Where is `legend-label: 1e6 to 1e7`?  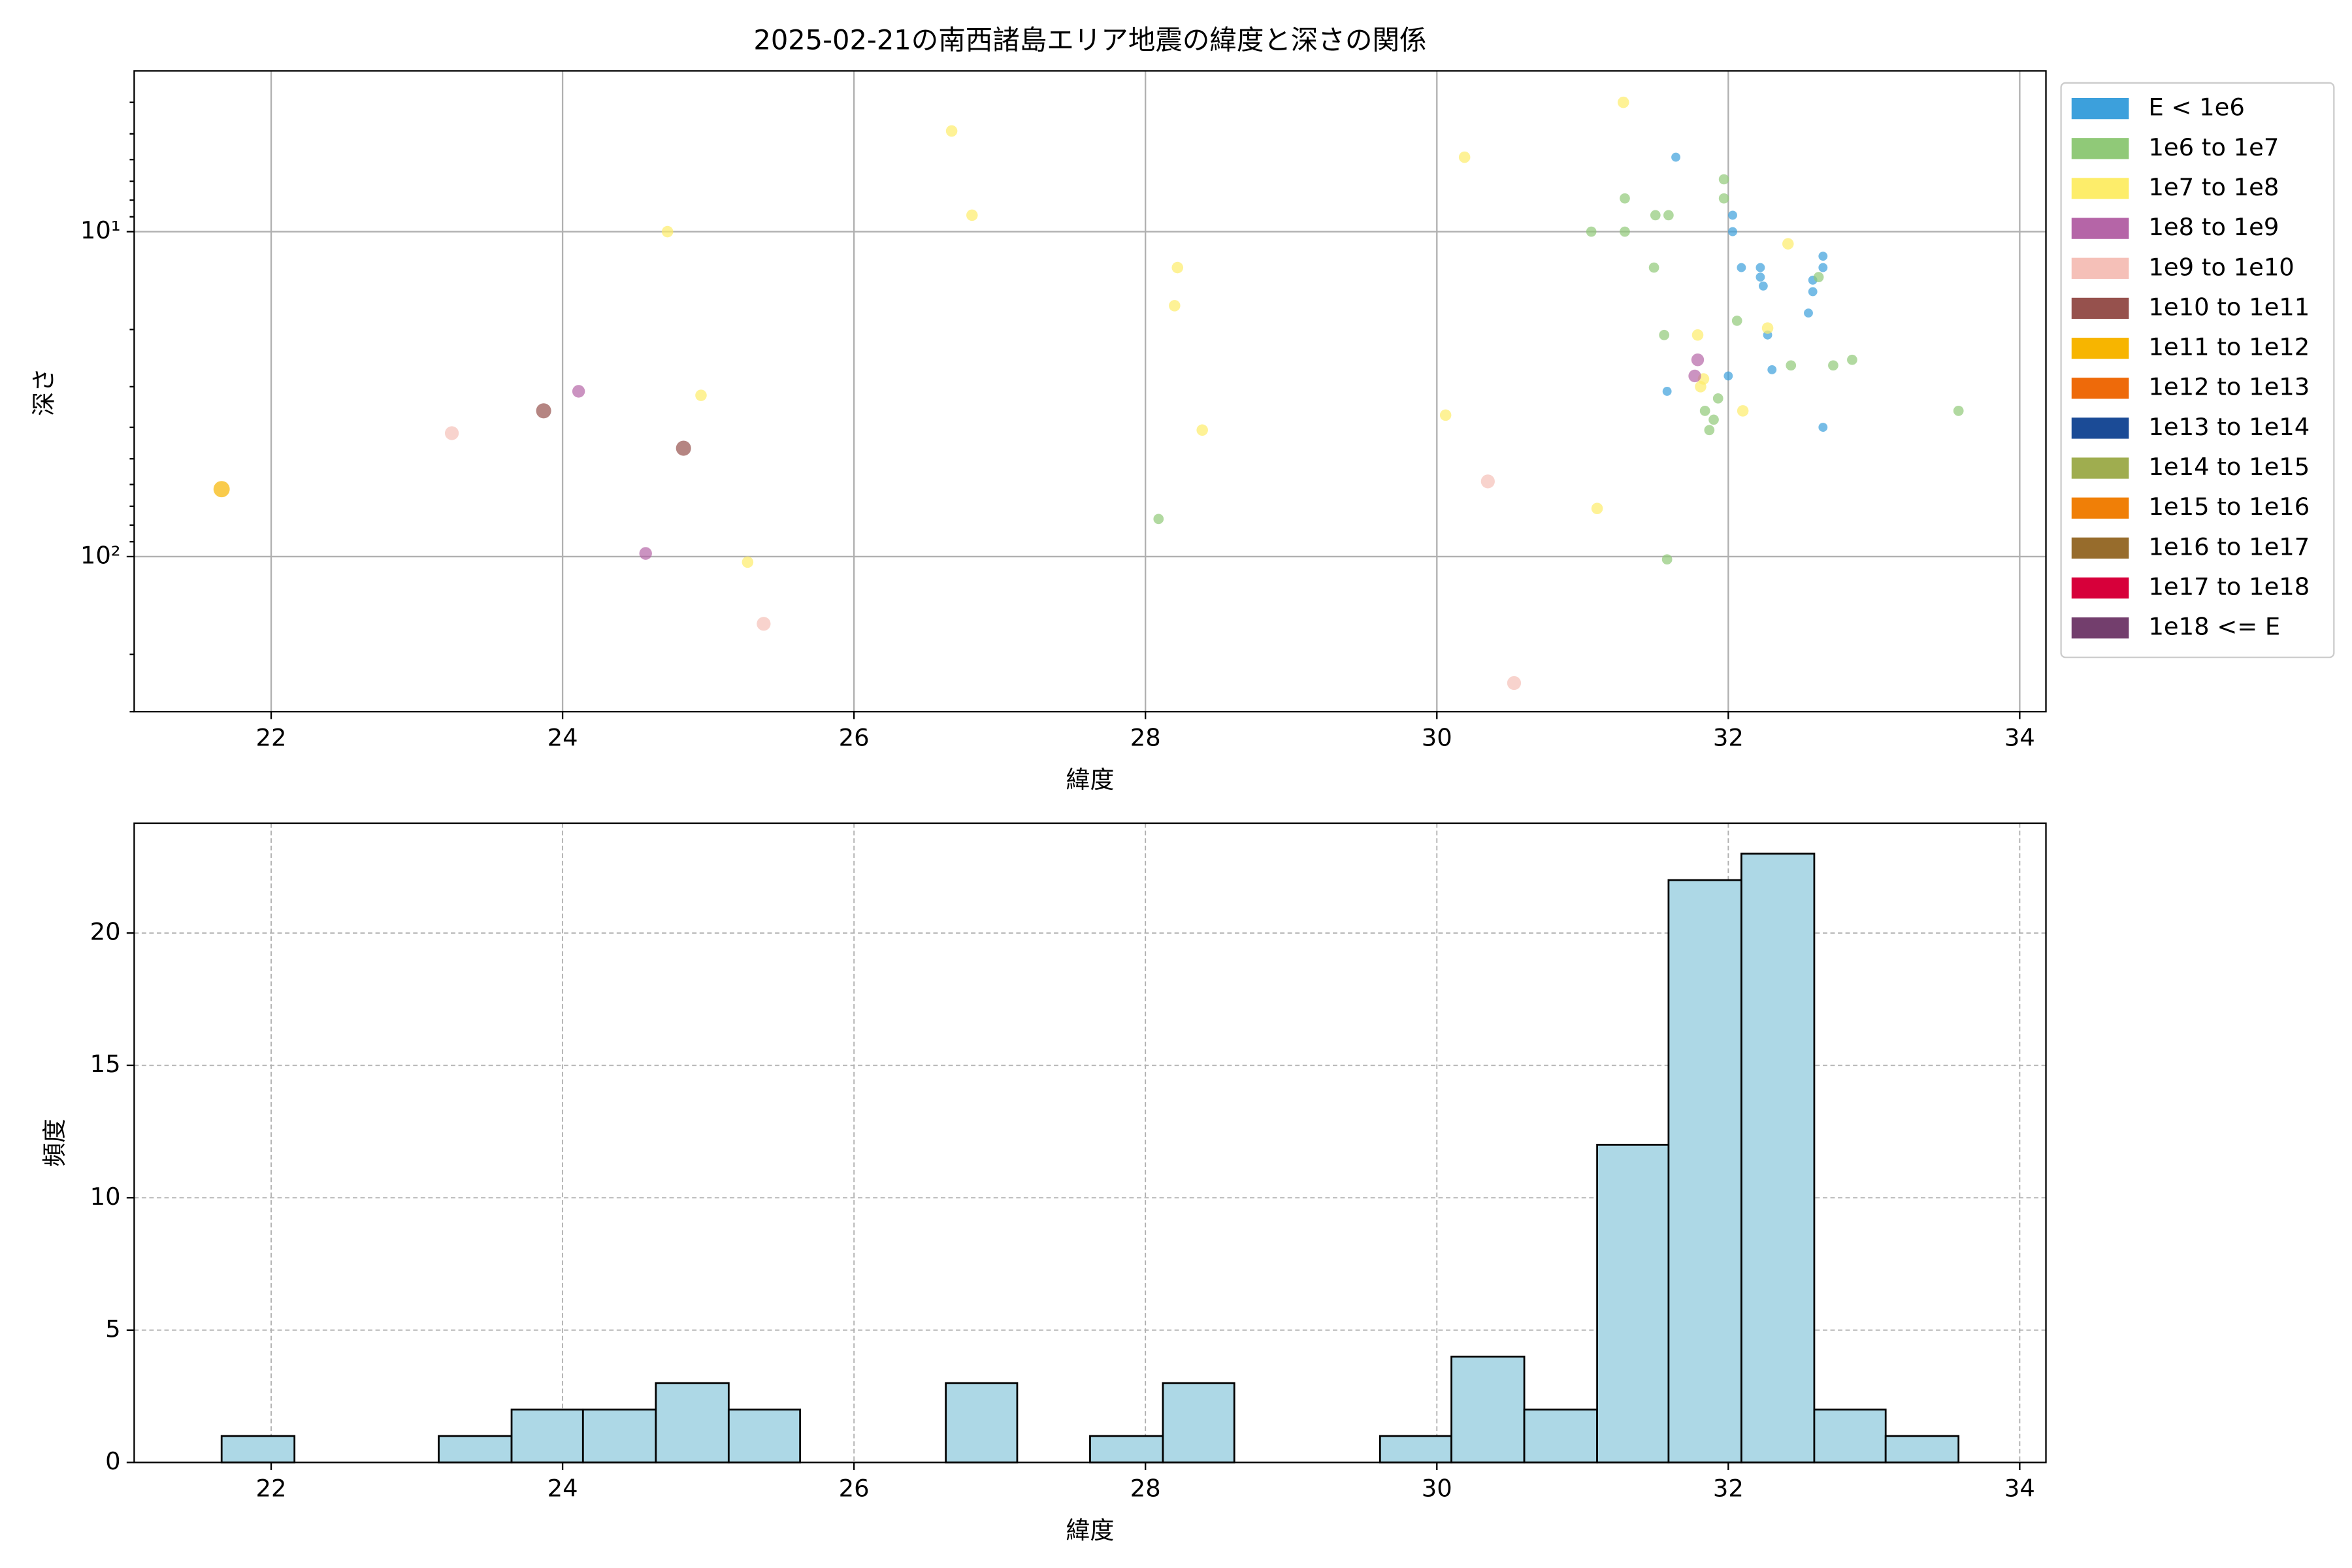
legend-label: 1e6 to 1e7 is located at coordinates (2213, 147).